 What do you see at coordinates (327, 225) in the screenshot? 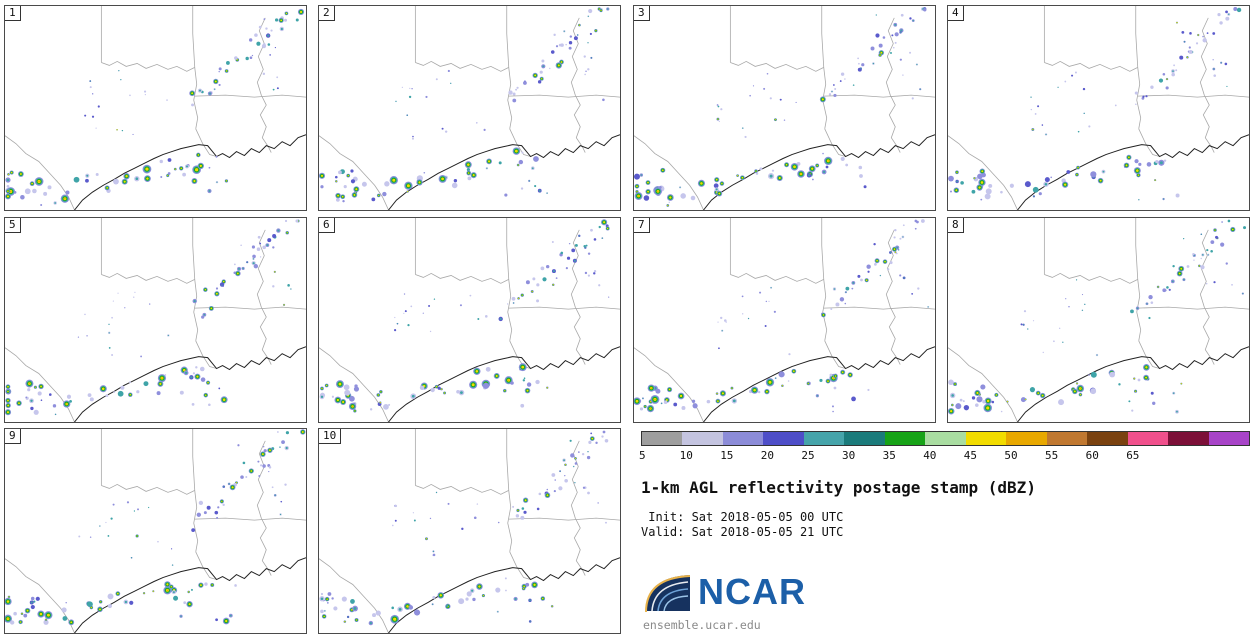
I see `member-number-label: 6` at bounding box center [327, 225].